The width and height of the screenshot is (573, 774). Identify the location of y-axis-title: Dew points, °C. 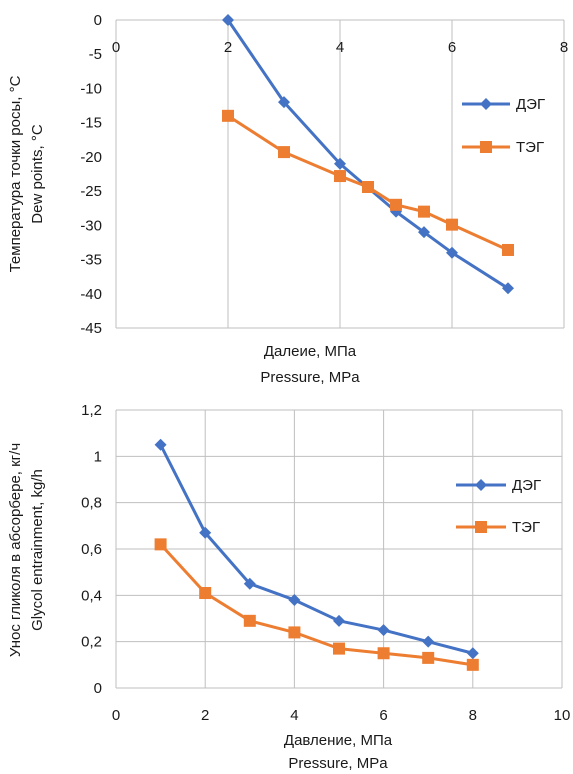
(37, 174).